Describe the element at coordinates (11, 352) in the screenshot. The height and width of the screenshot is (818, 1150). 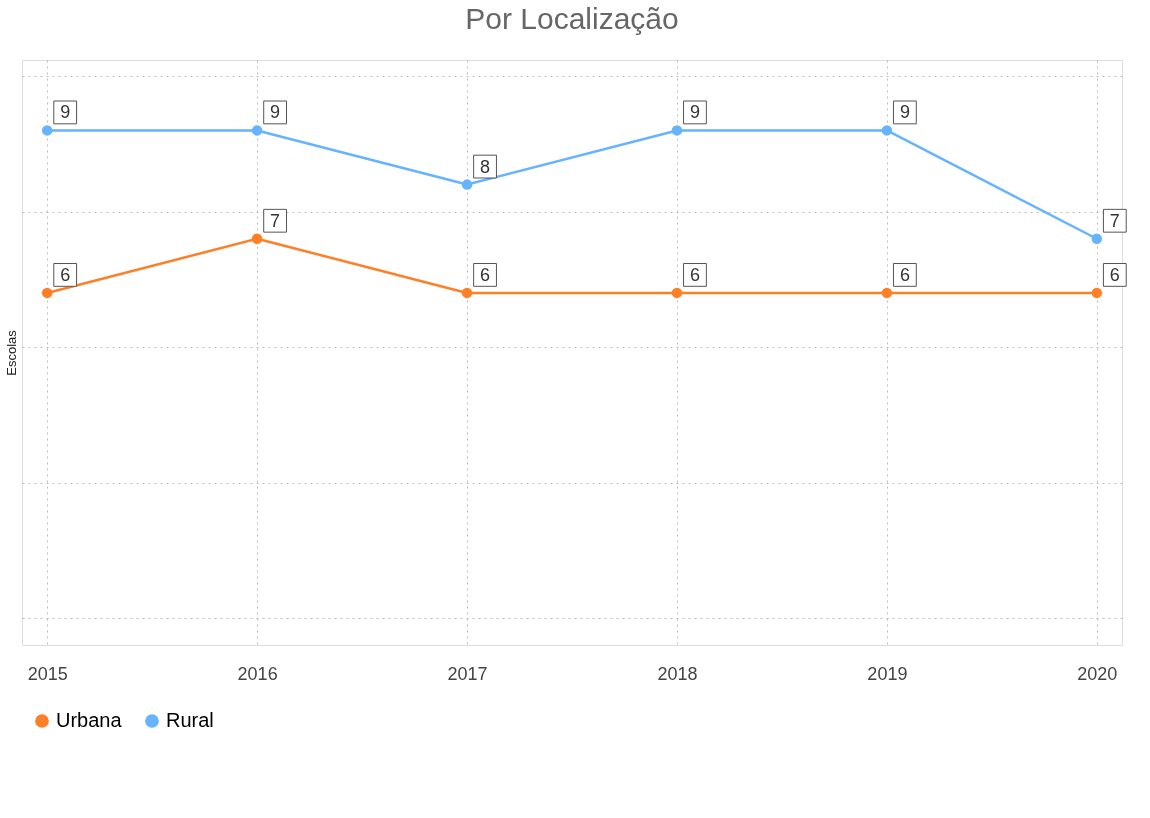
I see `y-axis-title: Escolas` at that location.